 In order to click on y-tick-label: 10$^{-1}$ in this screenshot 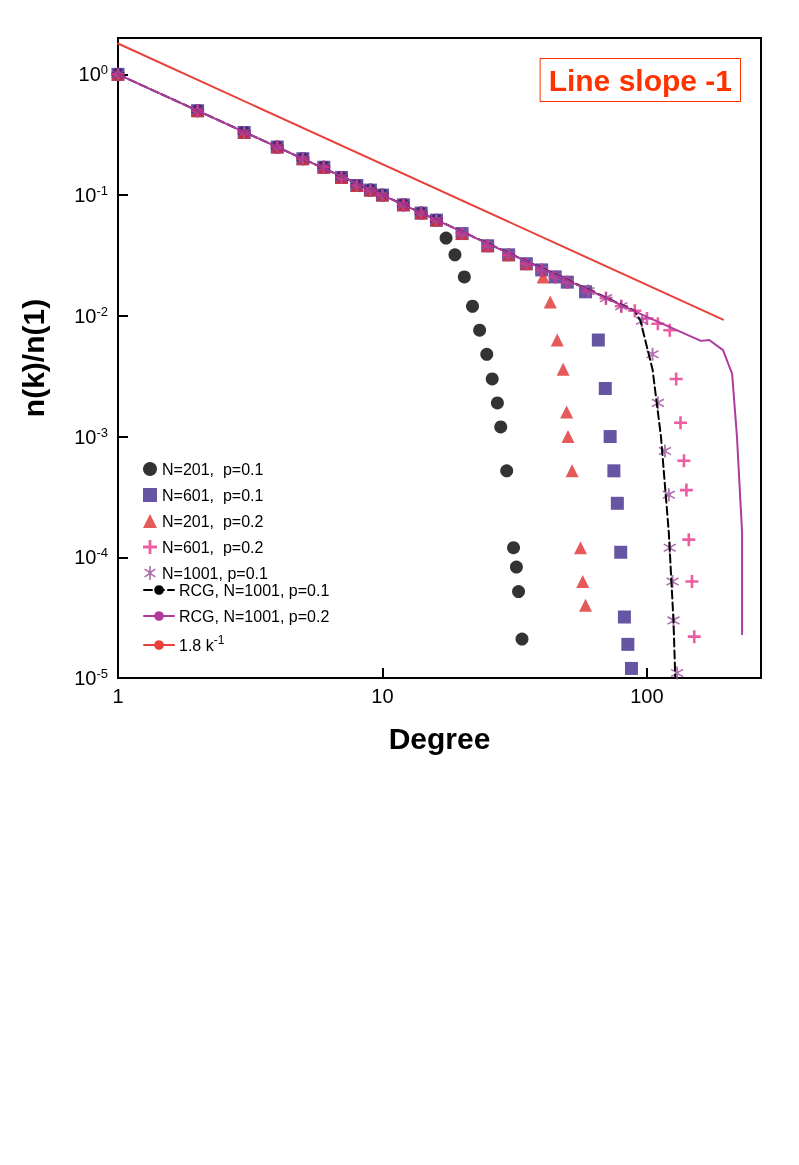, I will do `click(91, 194)`.